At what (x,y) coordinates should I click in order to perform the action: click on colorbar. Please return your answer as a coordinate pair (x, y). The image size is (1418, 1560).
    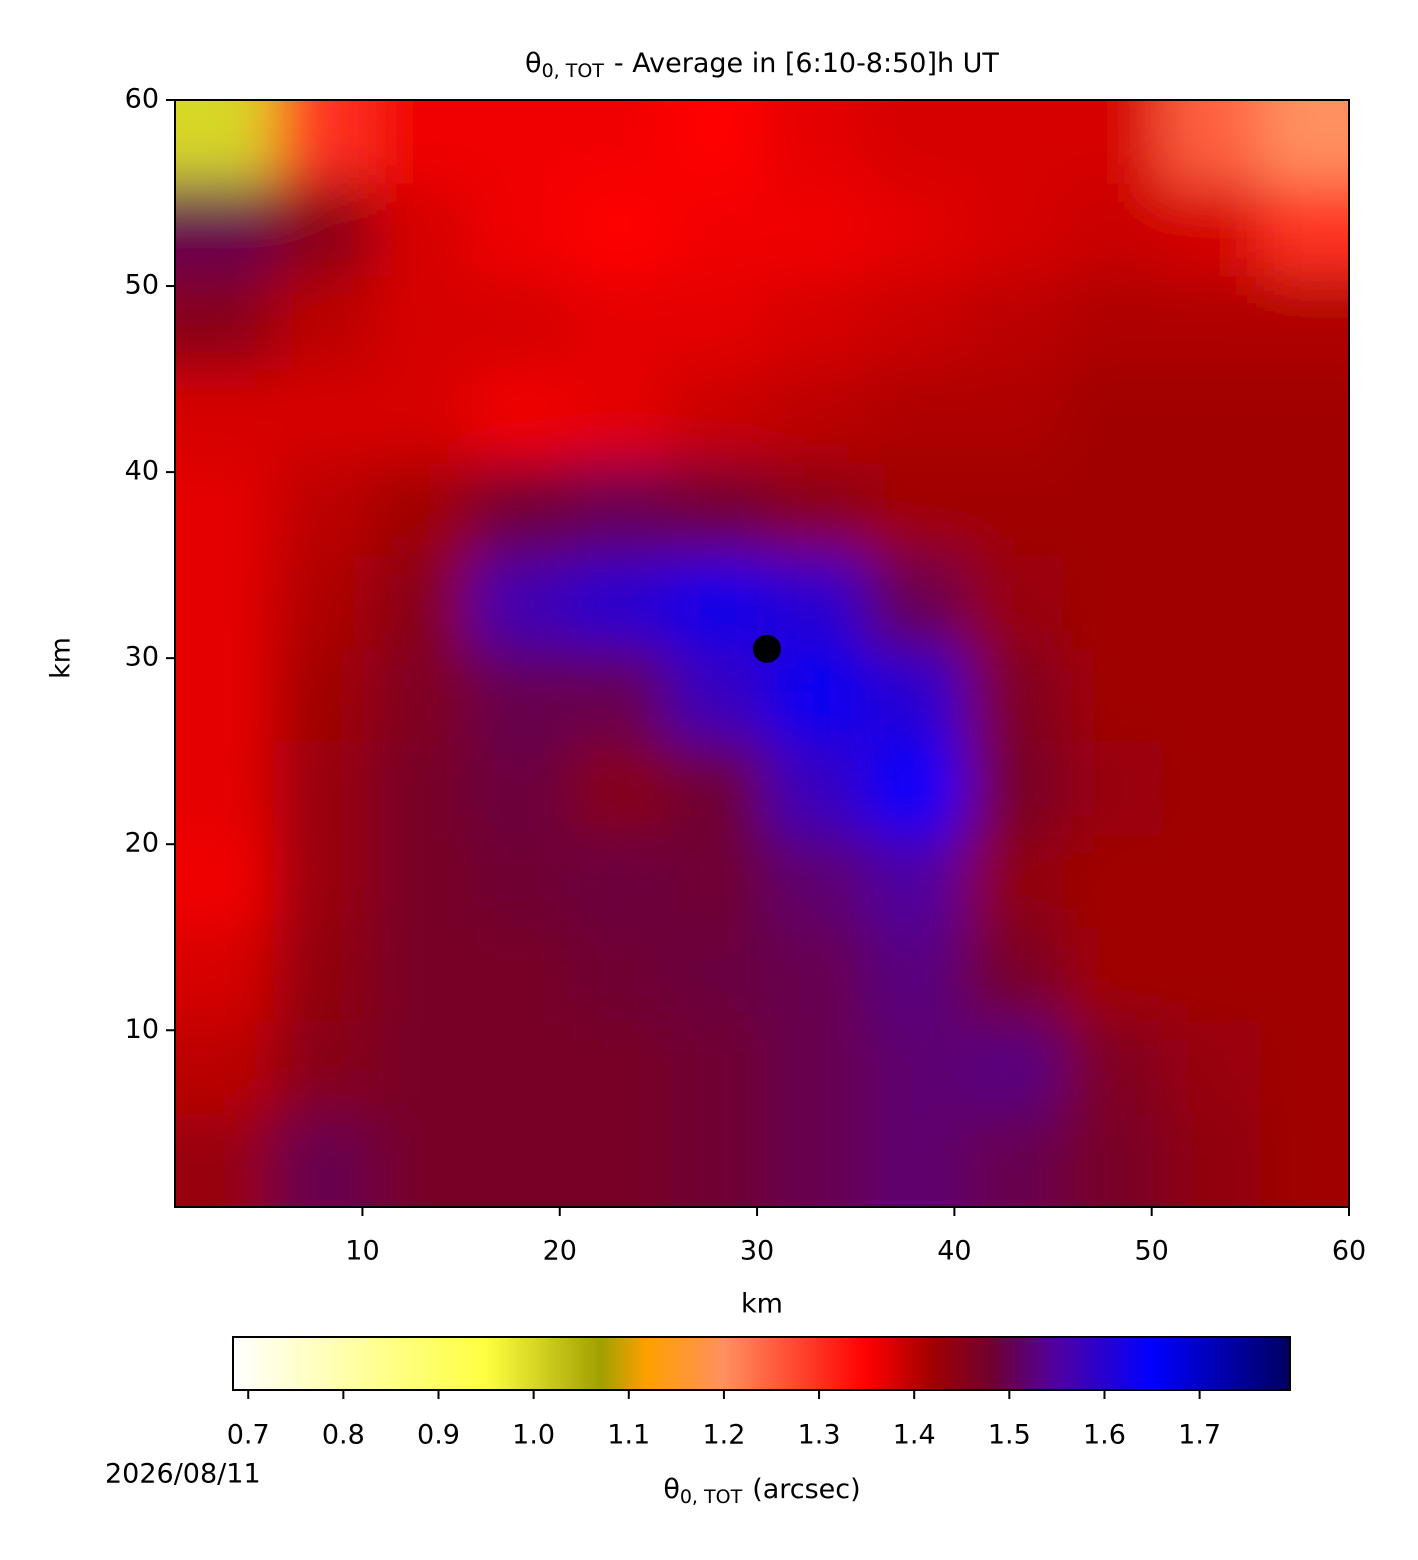
    Looking at the image, I should click on (761, 1363).